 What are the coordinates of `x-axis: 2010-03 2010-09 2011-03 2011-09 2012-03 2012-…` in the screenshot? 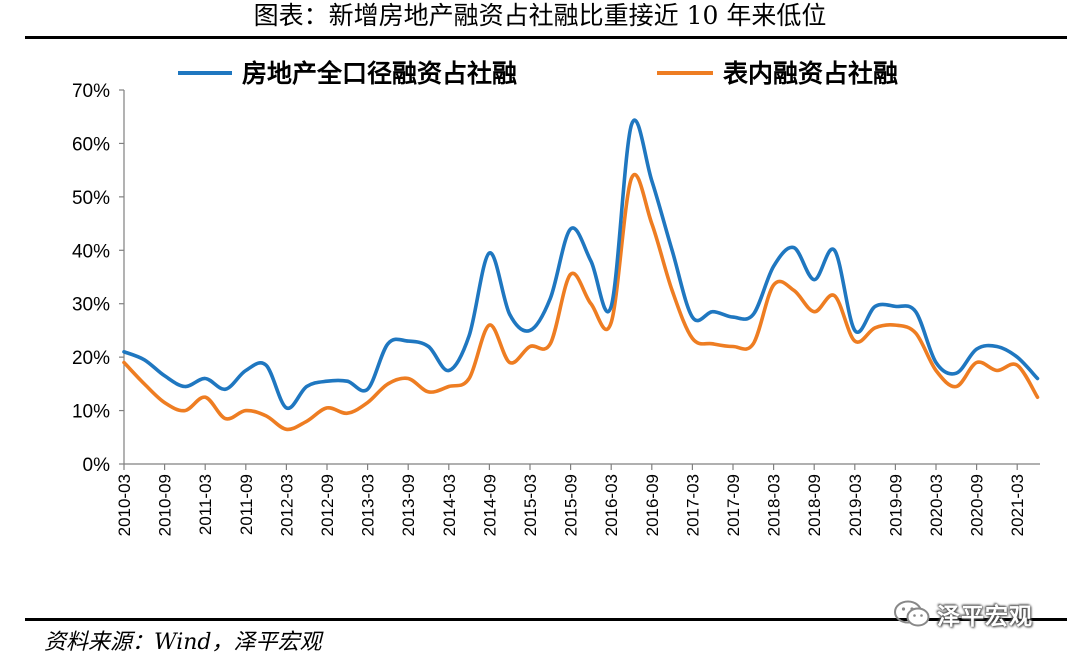 It's located at (577, 499).